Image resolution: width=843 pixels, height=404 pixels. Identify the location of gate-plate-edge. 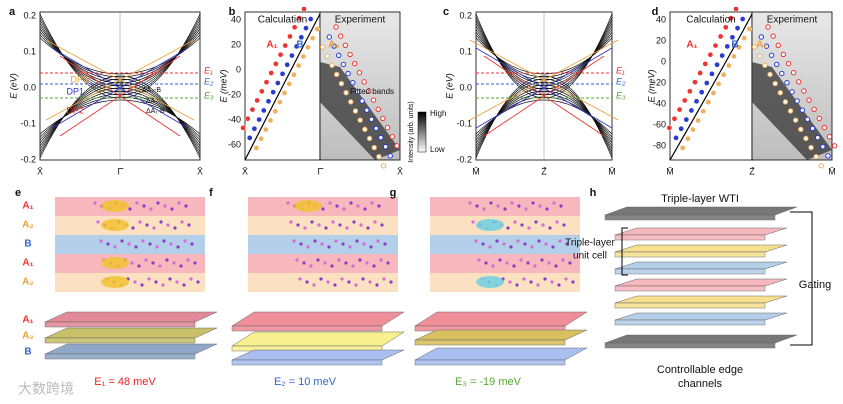
(690, 217).